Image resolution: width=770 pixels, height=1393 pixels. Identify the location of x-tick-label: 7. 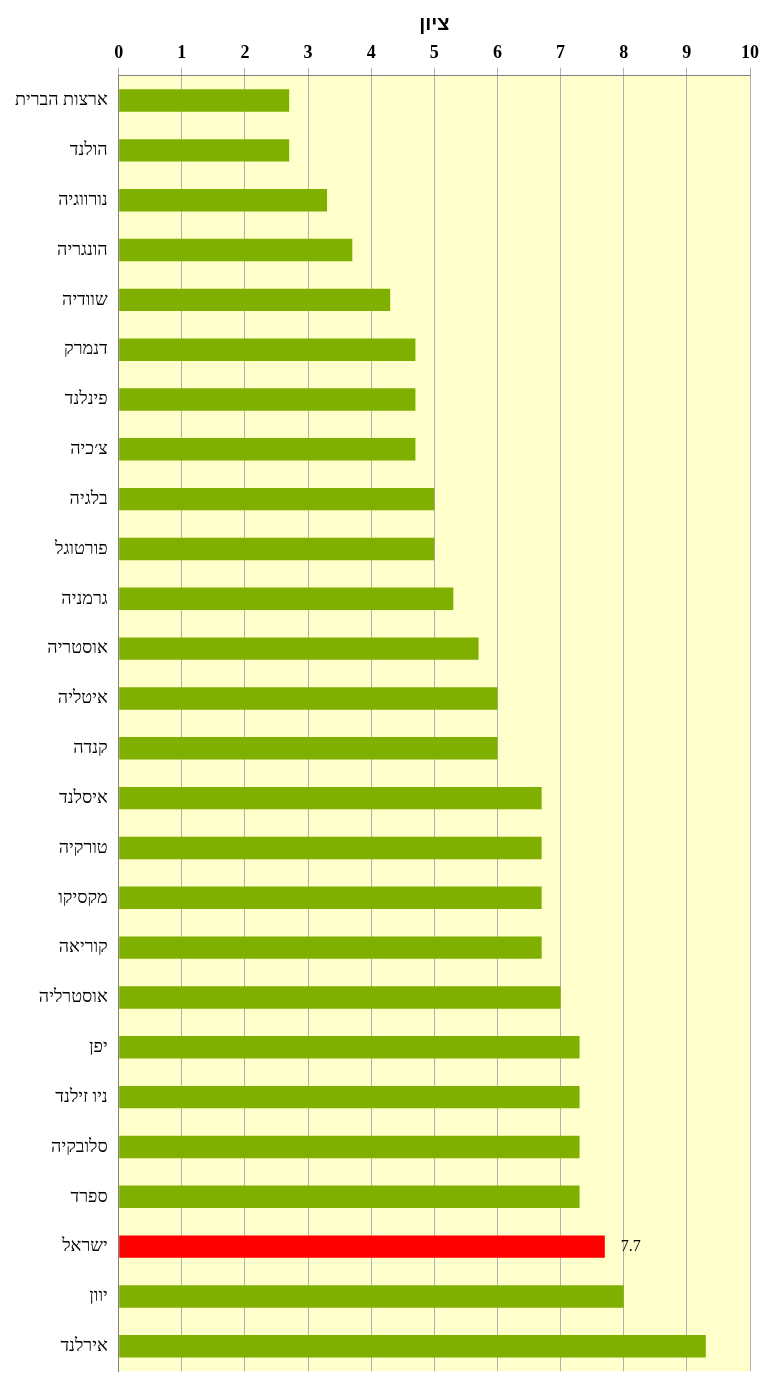
(561, 52).